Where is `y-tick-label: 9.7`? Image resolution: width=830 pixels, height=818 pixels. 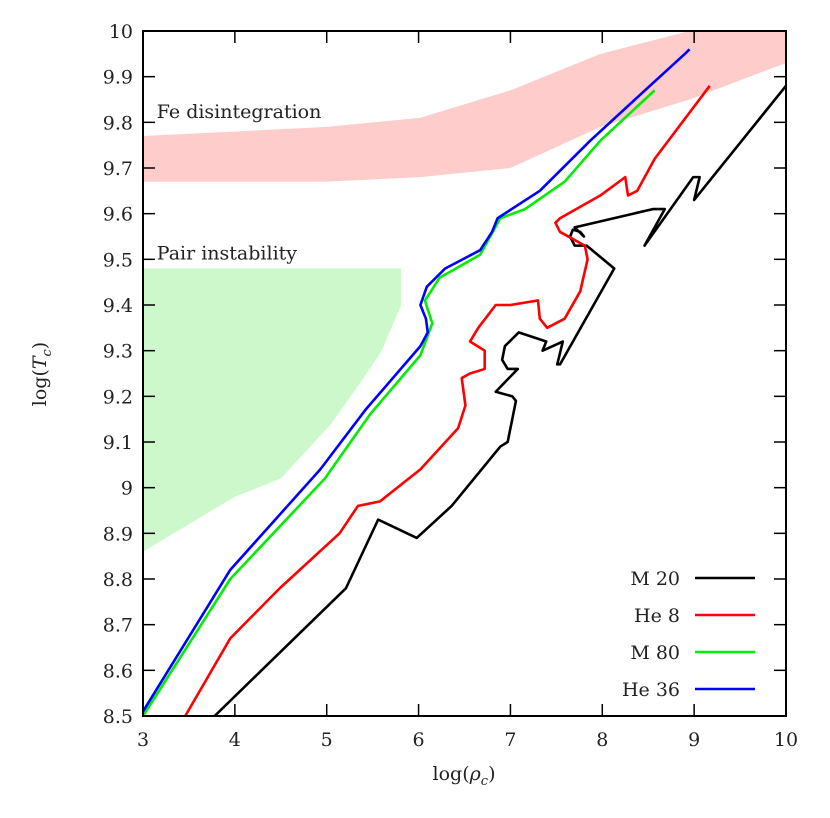
y-tick-label: 9.7 is located at coordinates (118, 169).